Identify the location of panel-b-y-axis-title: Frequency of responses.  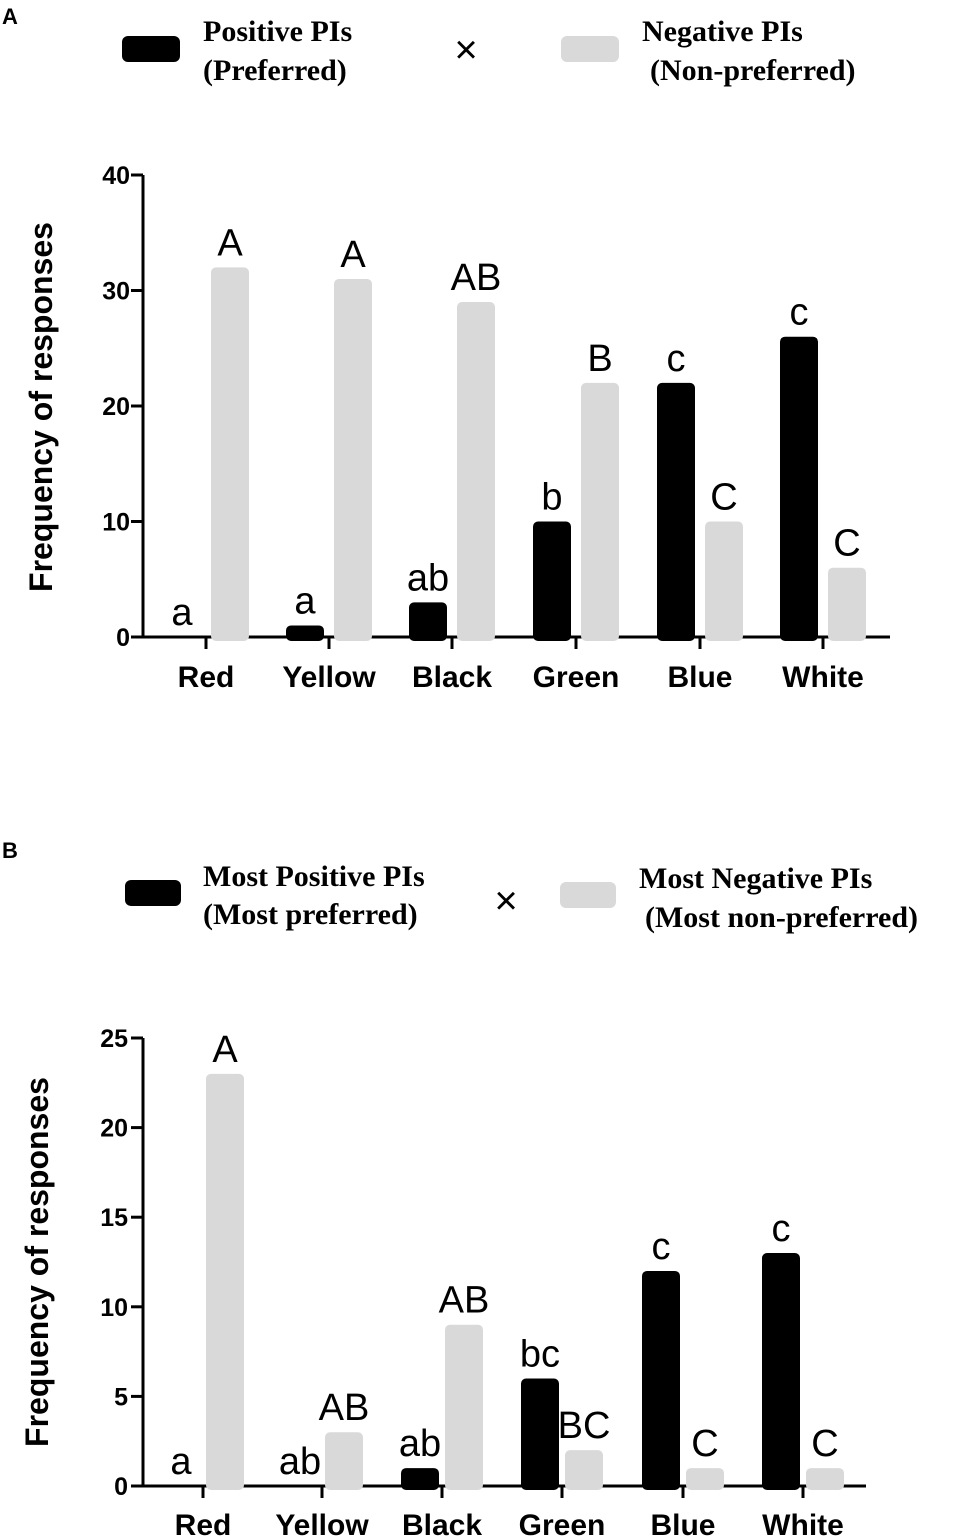
(37, 1262).